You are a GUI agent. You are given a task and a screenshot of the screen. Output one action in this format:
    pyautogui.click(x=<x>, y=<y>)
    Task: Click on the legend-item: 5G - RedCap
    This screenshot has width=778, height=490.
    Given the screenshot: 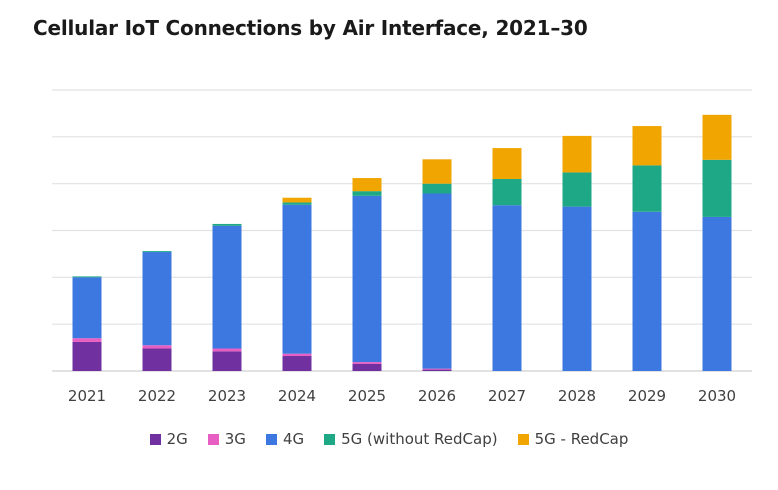 What is the action you would take?
    pyautogui.click(x=573, y=439)
    